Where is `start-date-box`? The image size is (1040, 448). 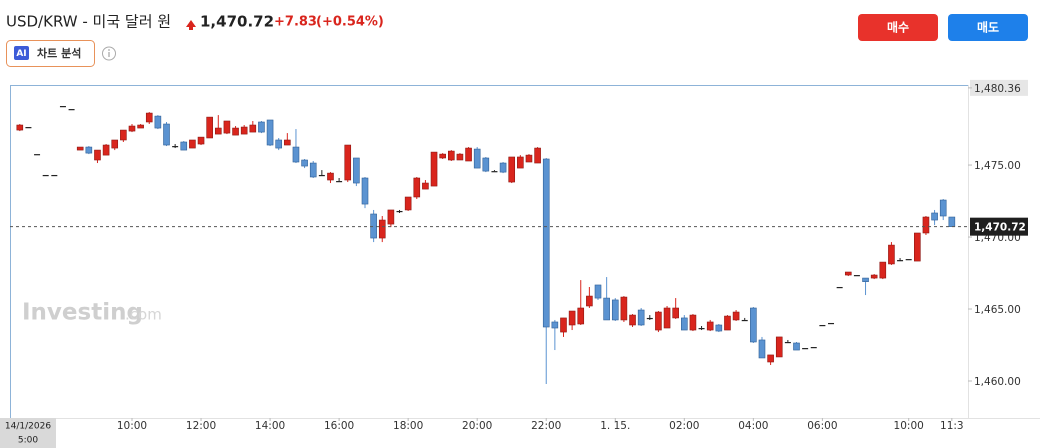 start-date-box is located at coordinates (28, 433).